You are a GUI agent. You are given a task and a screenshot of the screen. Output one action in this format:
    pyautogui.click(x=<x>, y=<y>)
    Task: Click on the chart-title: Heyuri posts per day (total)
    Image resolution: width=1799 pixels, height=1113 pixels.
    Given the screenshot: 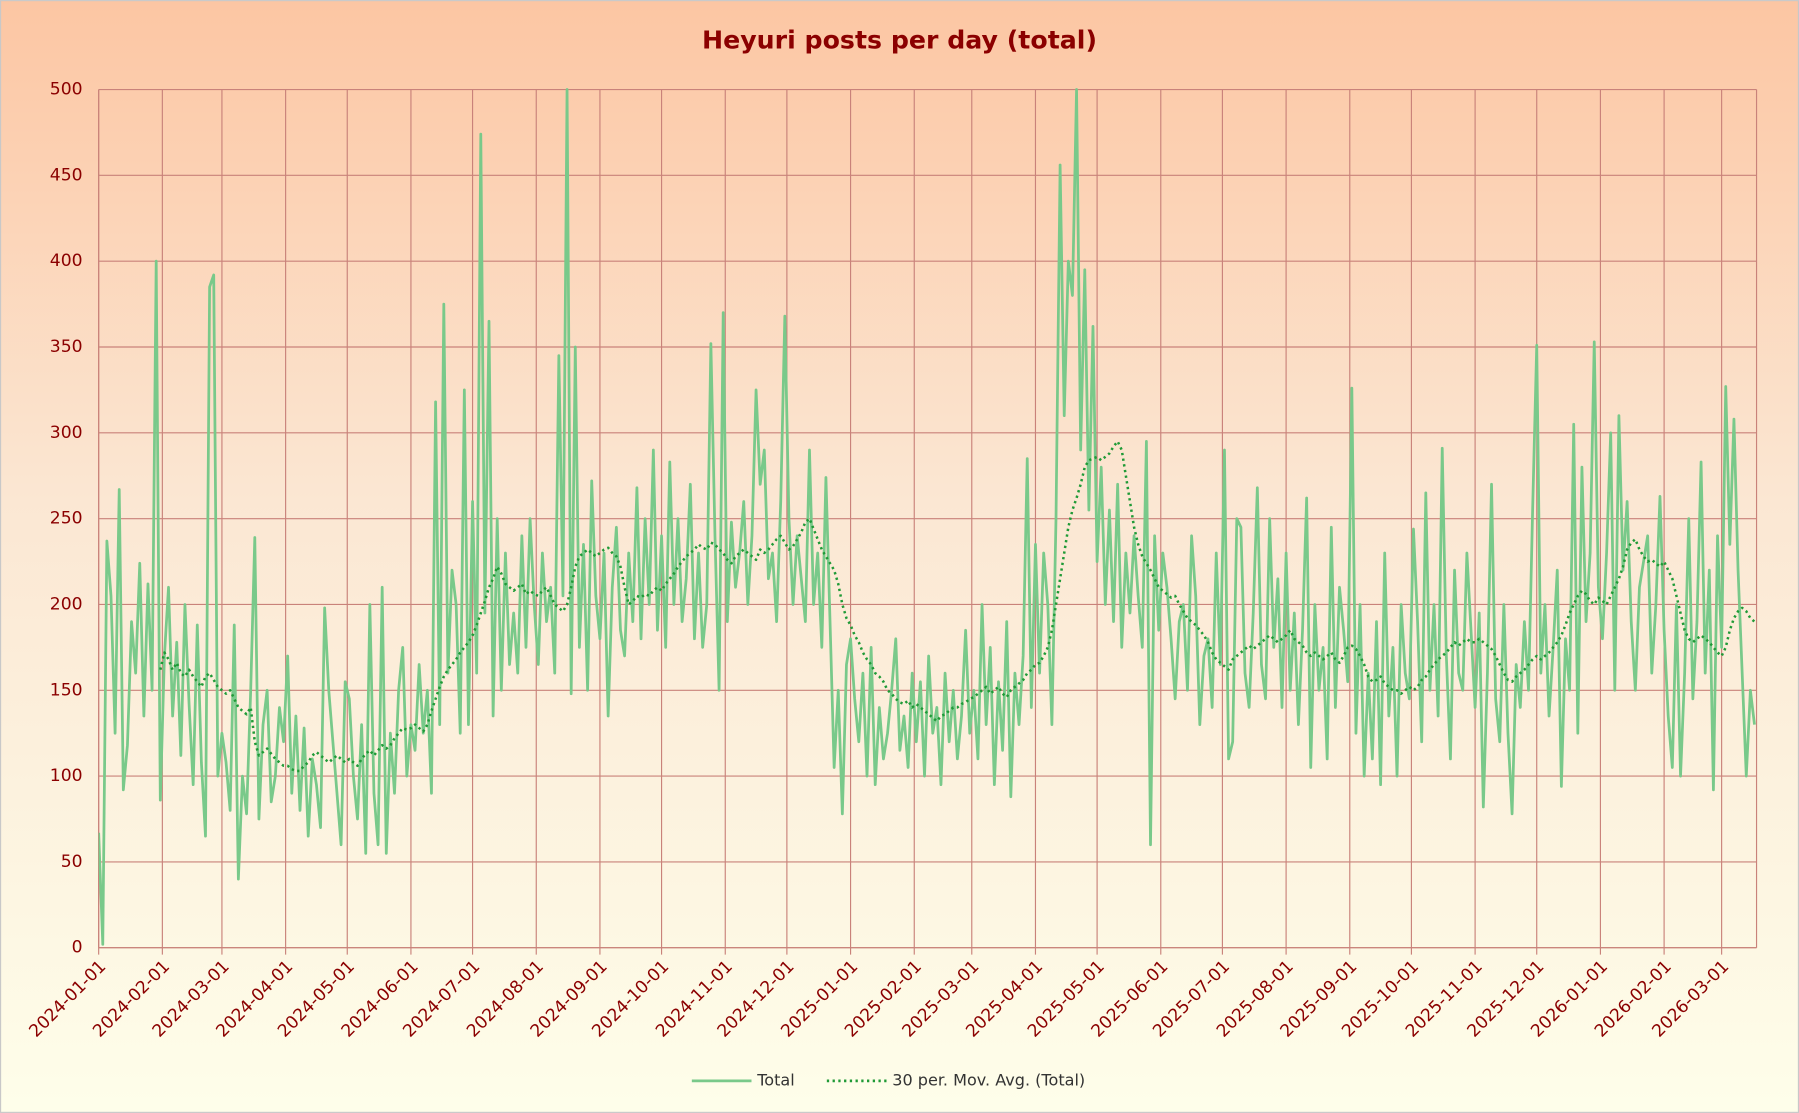 What is the action you would take?
    pyautogui.click(x=899, y=39)
    